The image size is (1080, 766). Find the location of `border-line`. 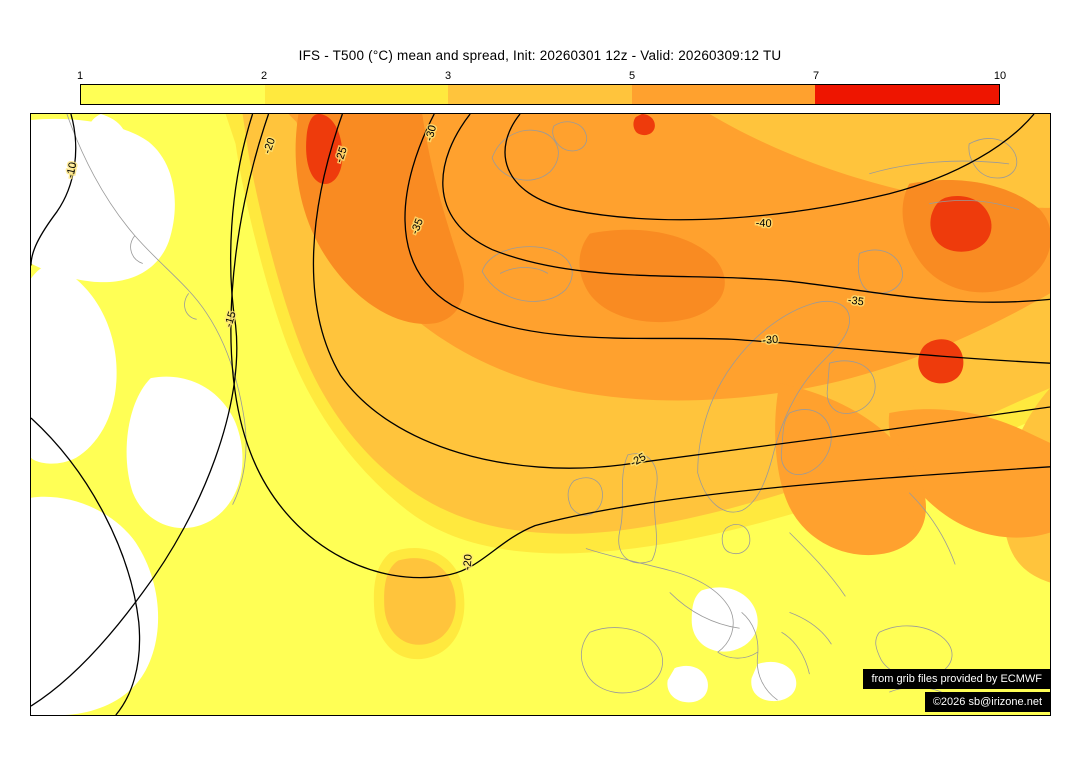

border-line is located at coordinates (812, 560).